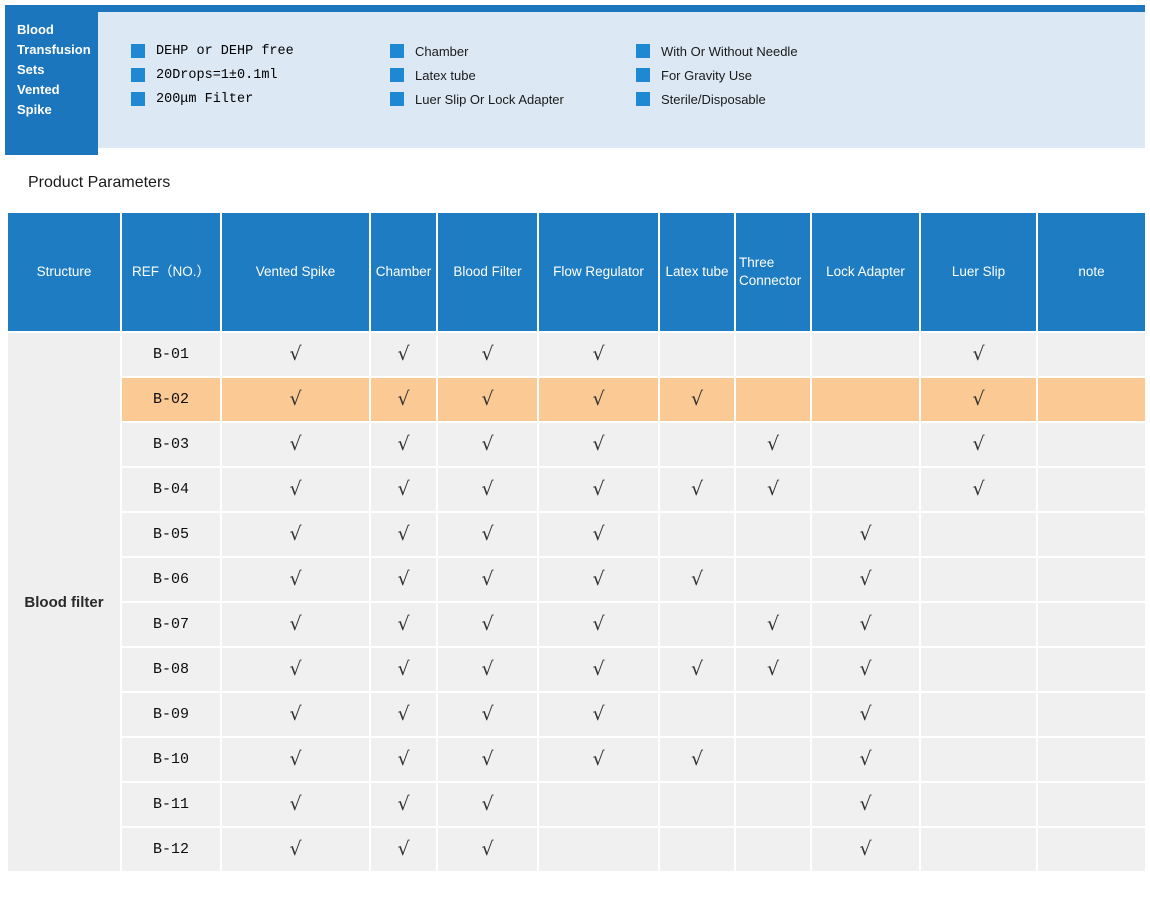 Image resolution: width=1150 pixels, height=900 pixels. What do you see at coordinates (599, 805) in the screenshot?
I see `check-cell-flow-regulator` at bounding box center [599, 805].